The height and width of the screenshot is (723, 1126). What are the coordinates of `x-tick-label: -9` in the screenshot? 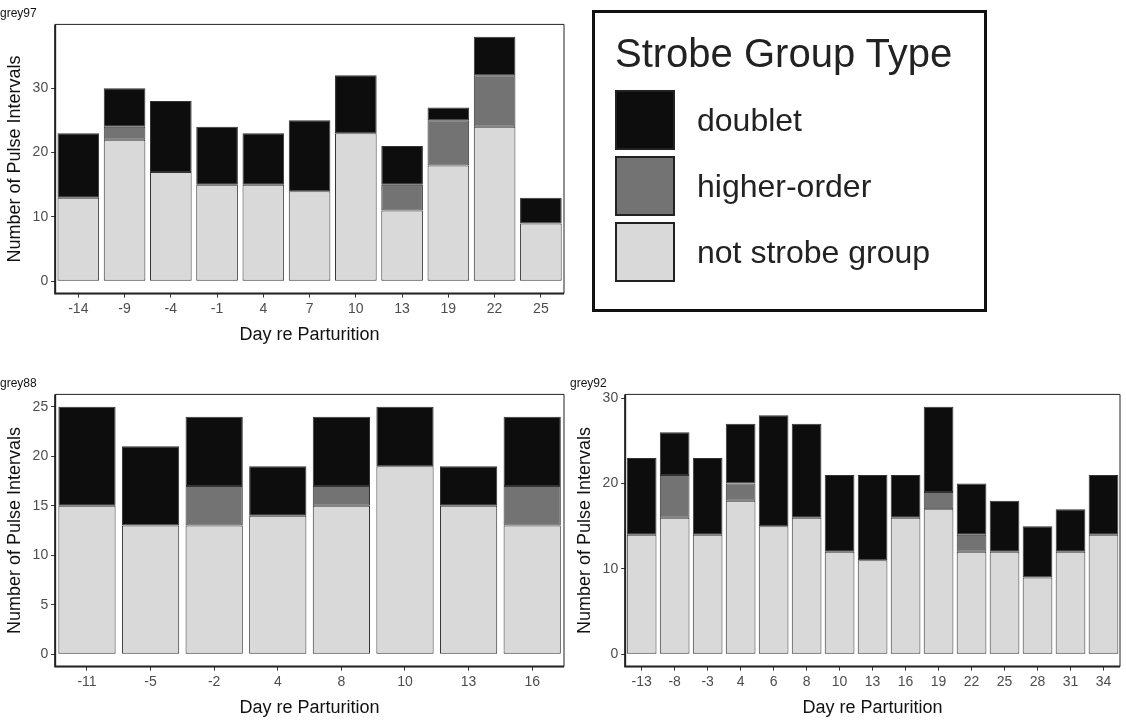 It's located at (124, 307).